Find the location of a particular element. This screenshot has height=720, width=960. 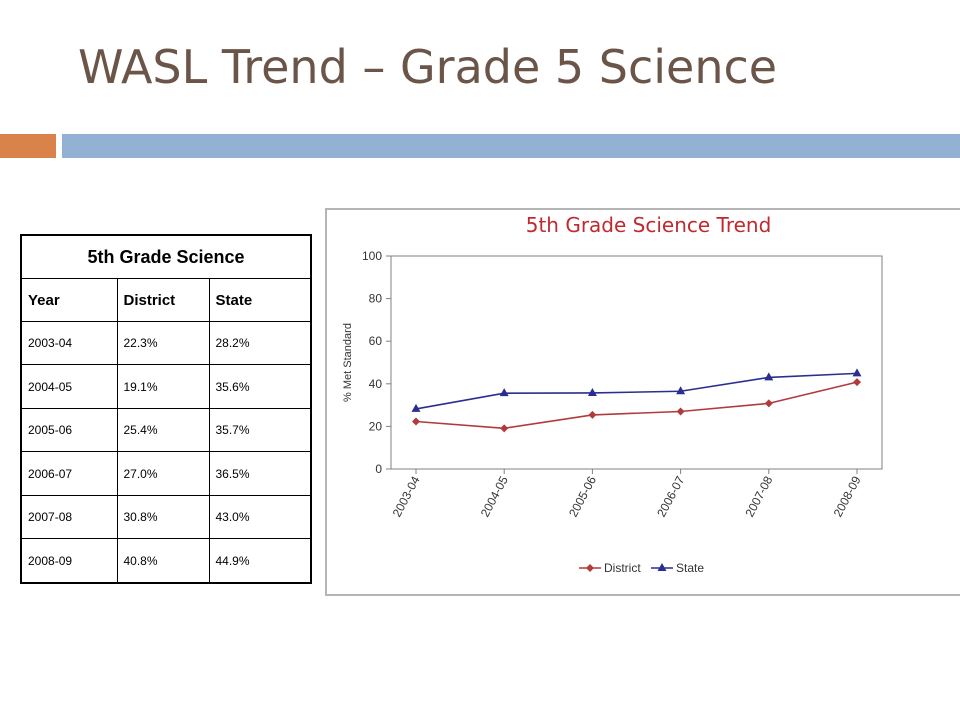

table-title: 5th Grade Science is located at coordinates (166, 256).